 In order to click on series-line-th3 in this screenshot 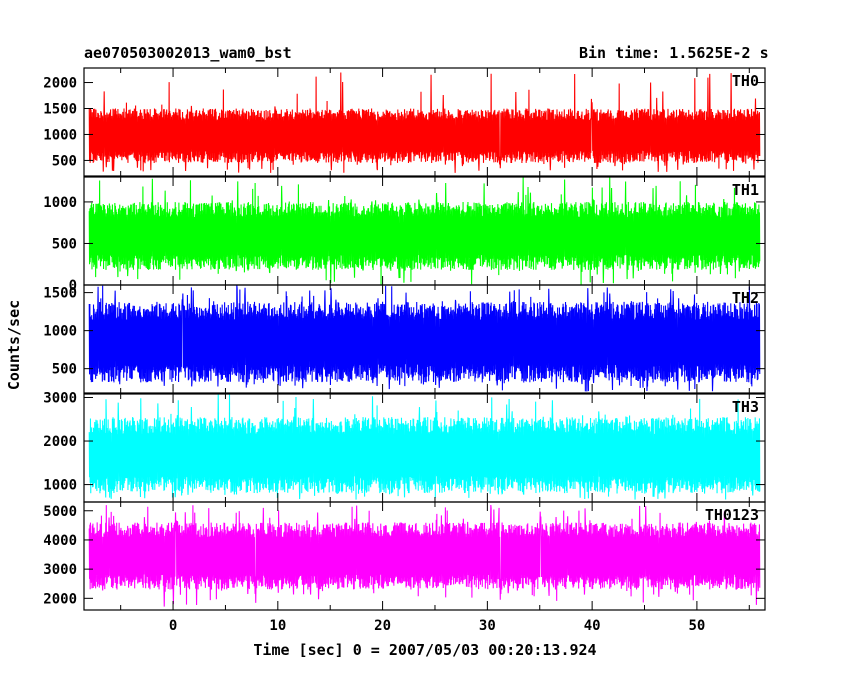, I will do `click(424, 447)`.